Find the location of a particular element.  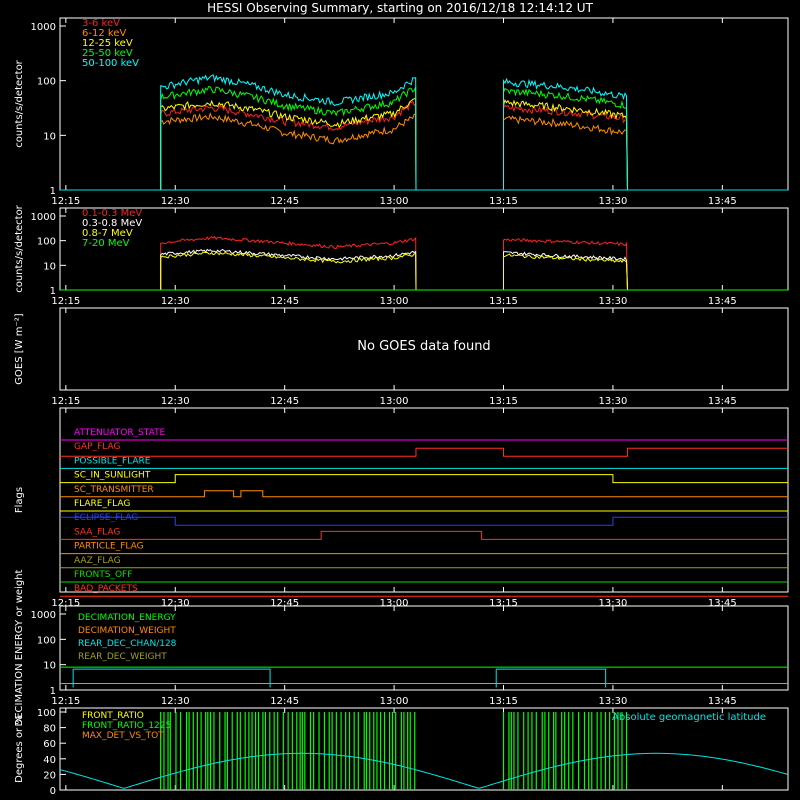

y-axis-label: DECIMATION ENERGY or weight is located at coordinates (19, 647).